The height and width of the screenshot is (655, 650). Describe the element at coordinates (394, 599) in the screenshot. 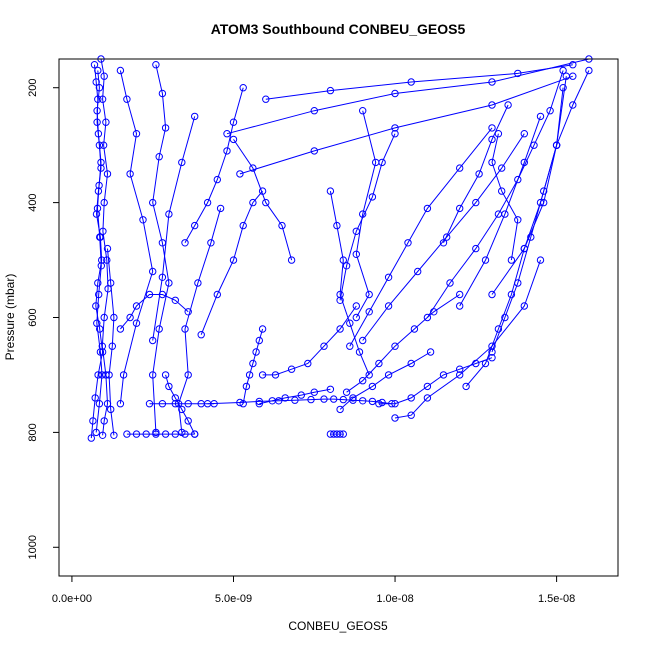

I see `x-tick-label: 1.0e-08` at that location.